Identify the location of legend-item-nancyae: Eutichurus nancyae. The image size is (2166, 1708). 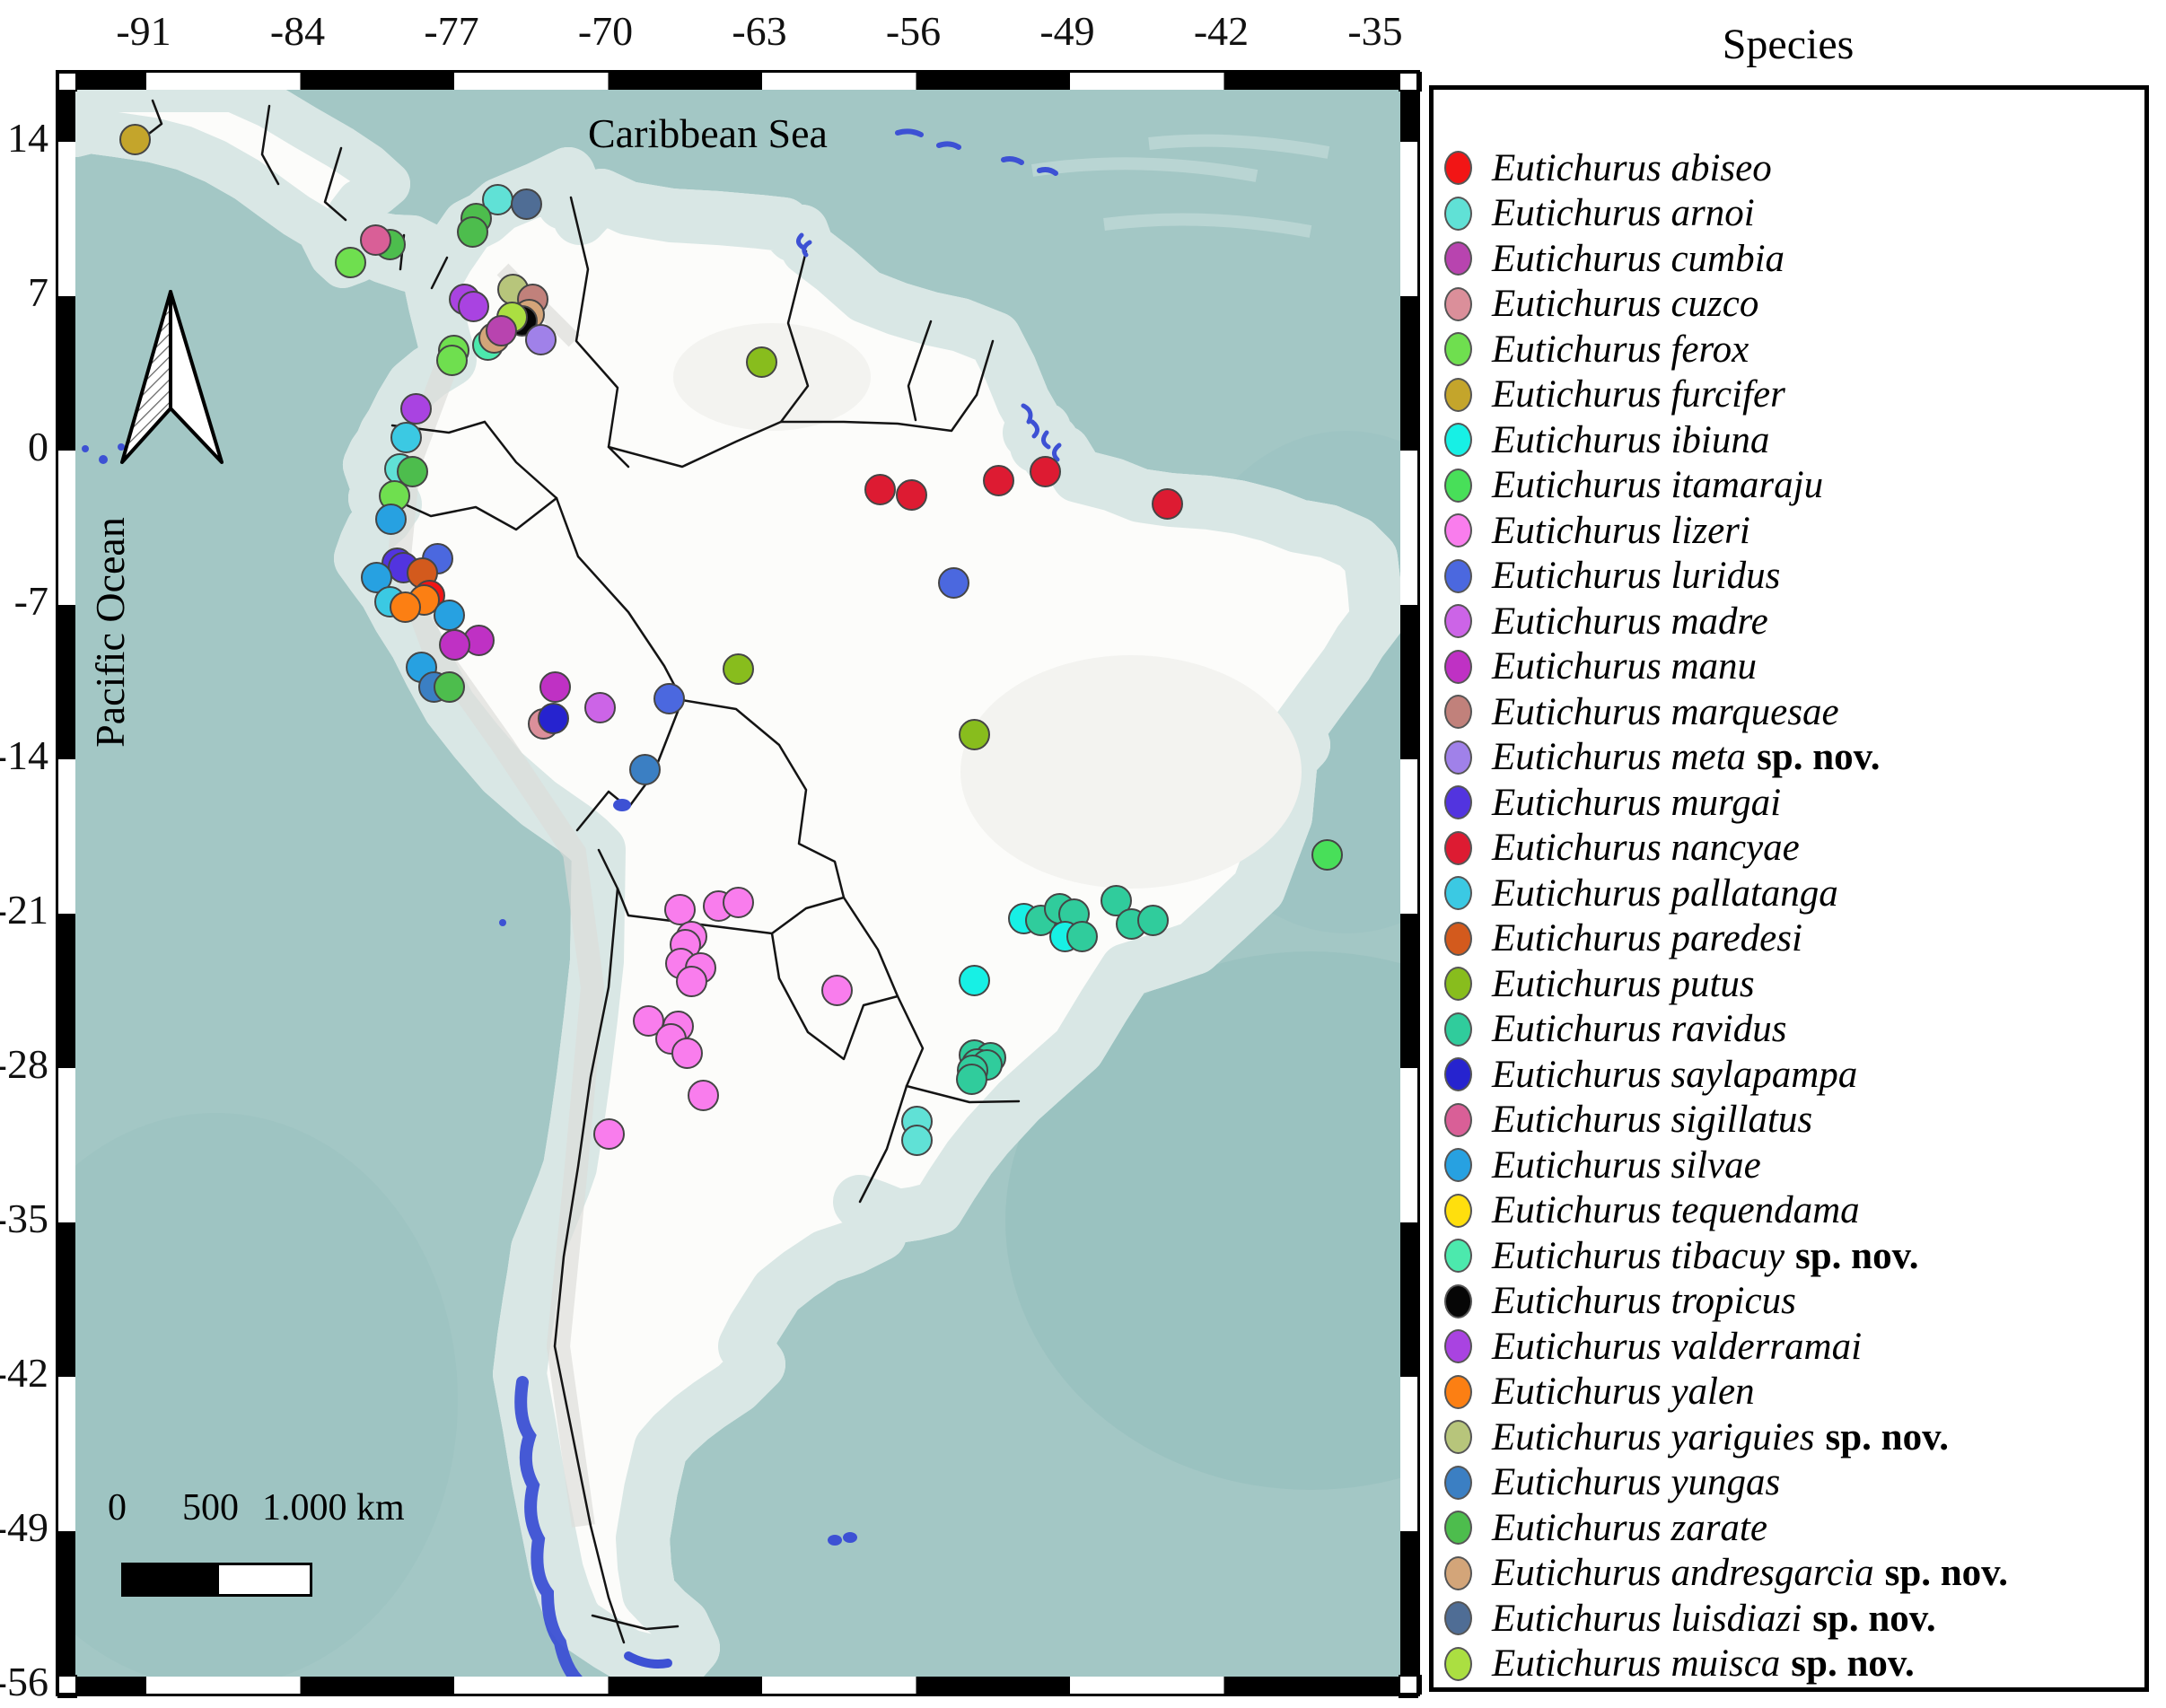
(1789, 848).